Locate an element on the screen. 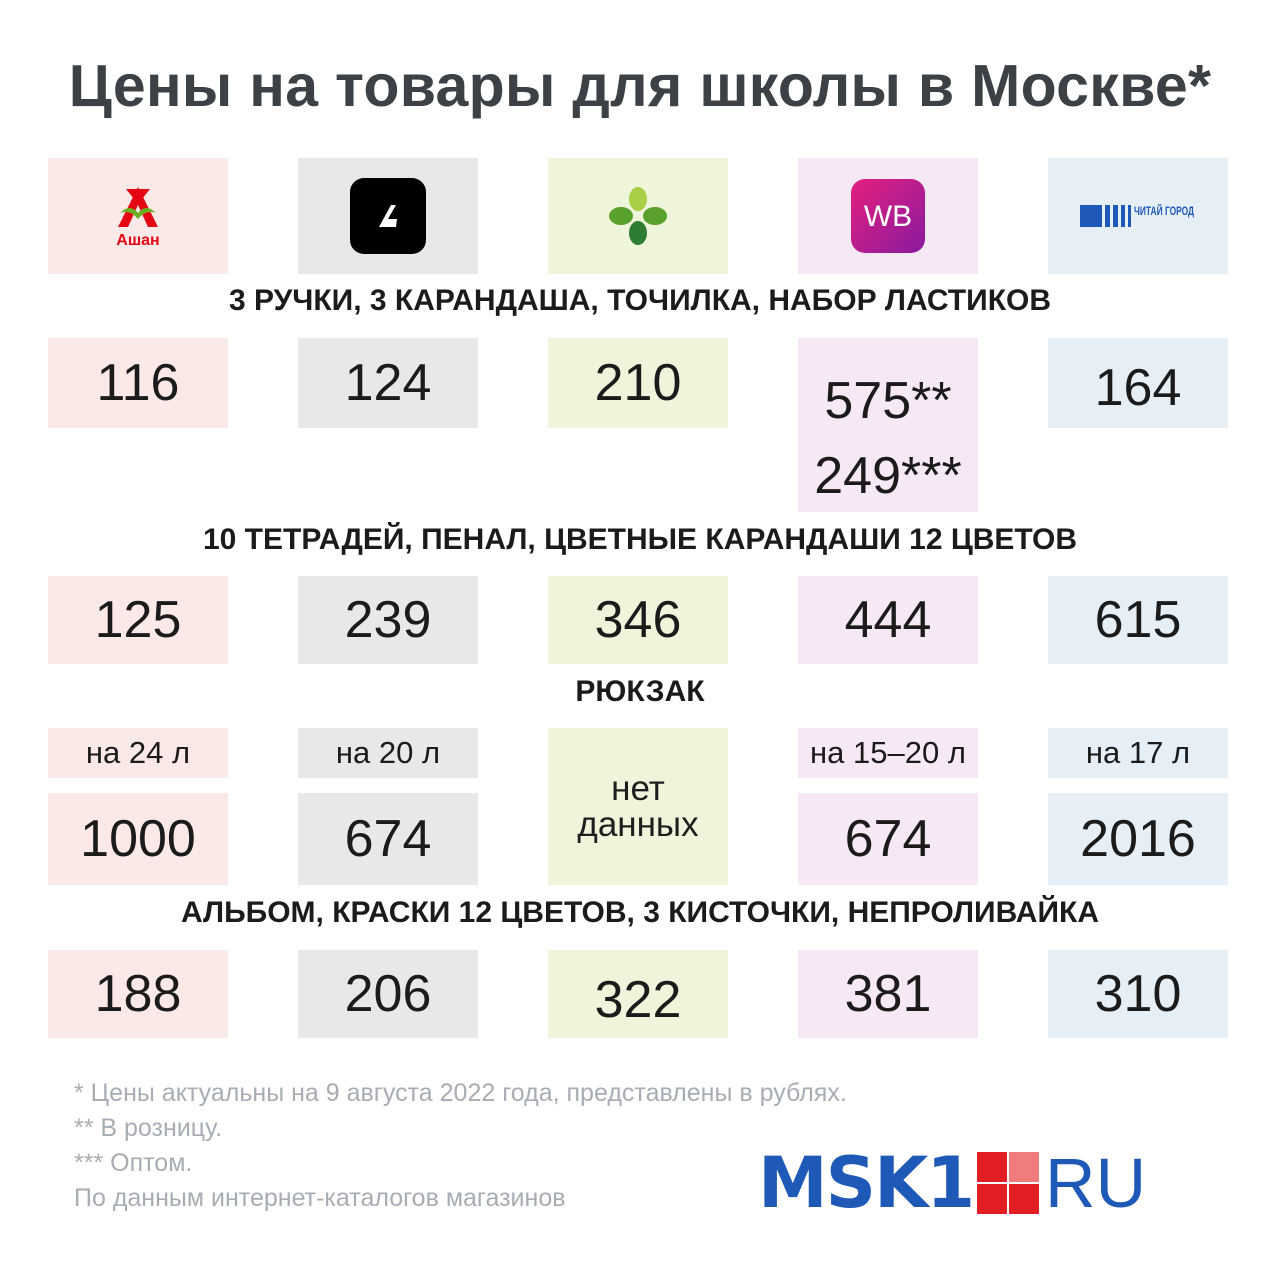  price-chitai-gorod-pens: 164 is located at coordinates (1138, 383).